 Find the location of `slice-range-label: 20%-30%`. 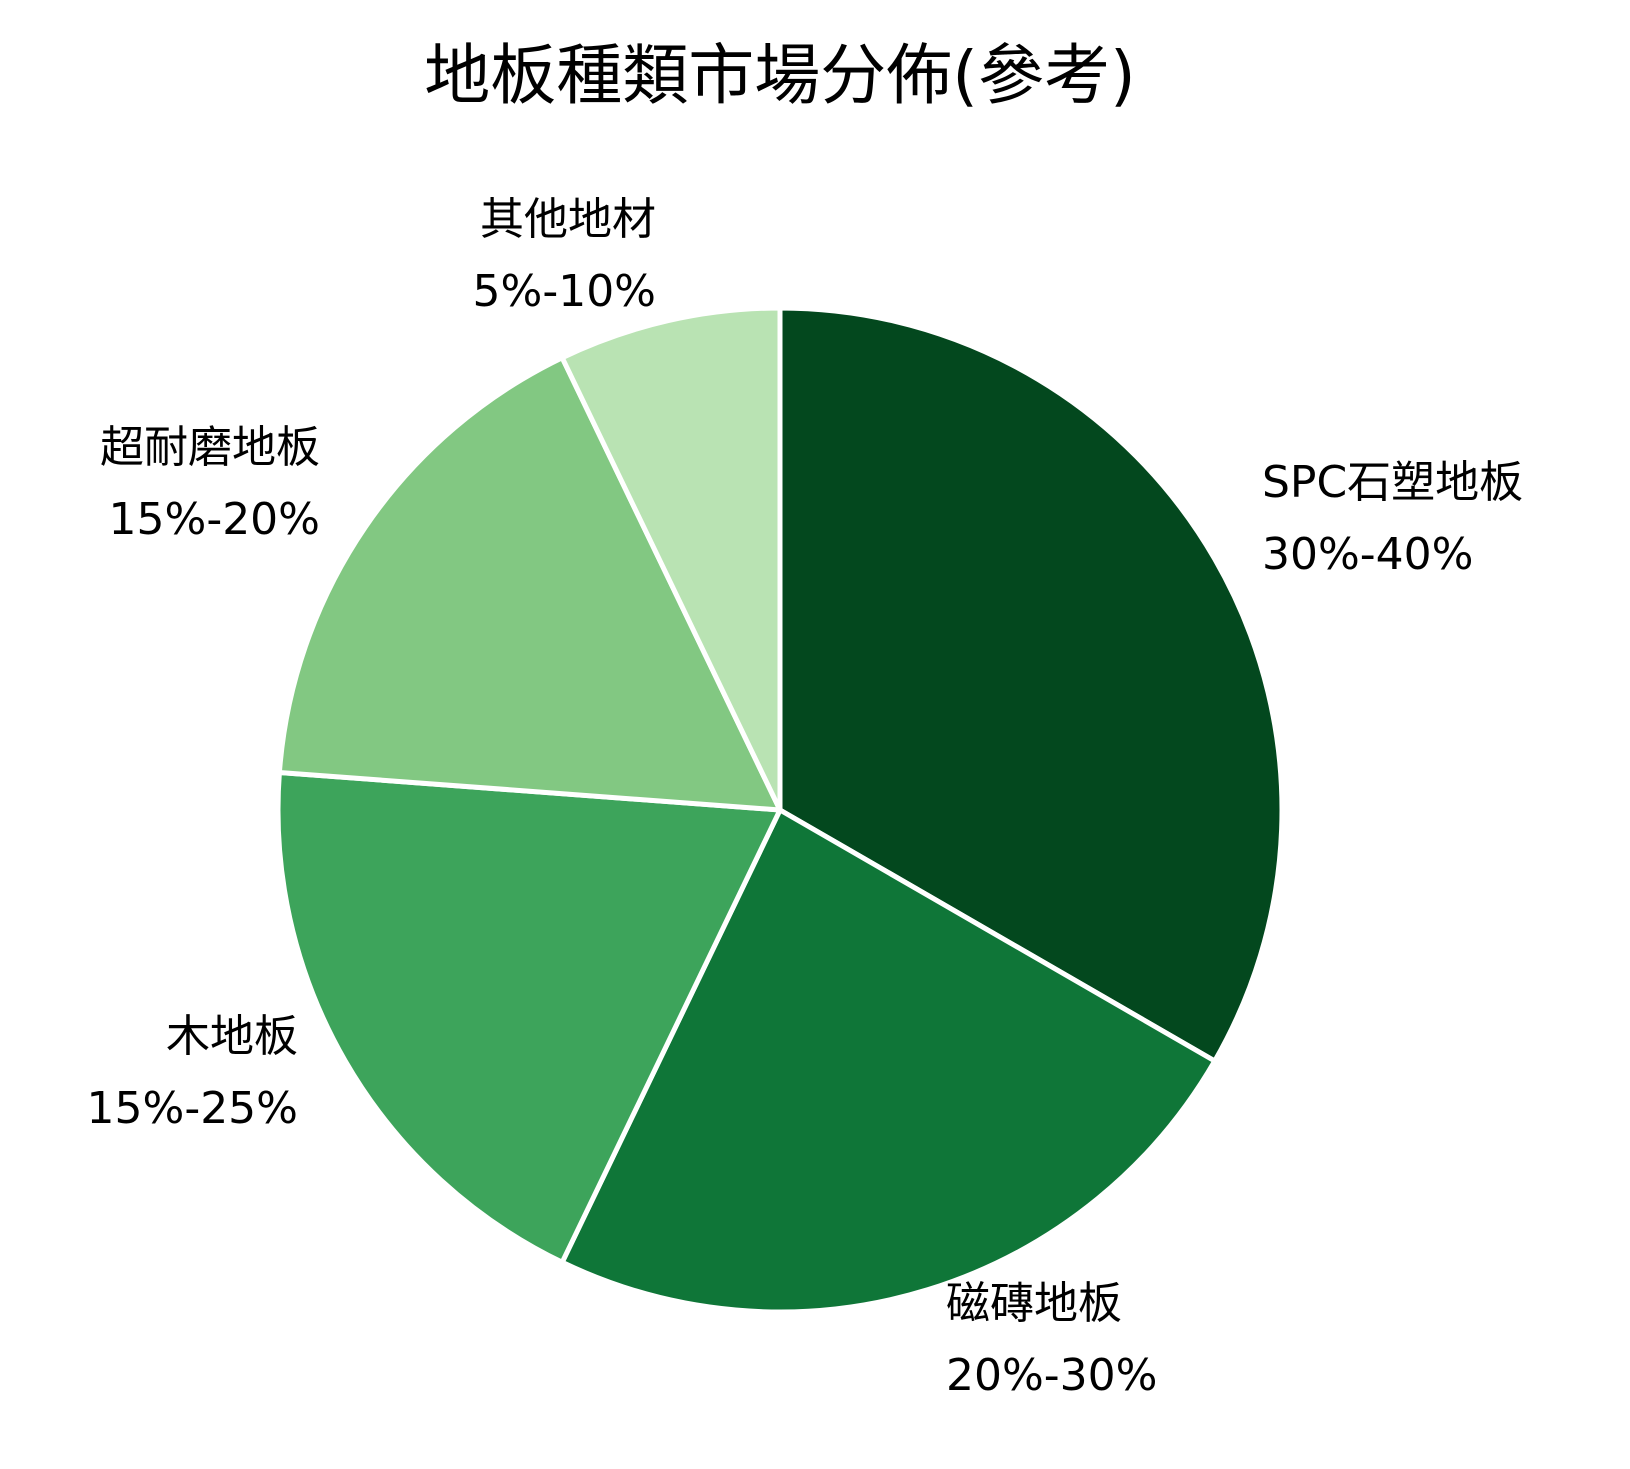

slice-range-label: 20%-30% is located at coordinates (1051, 1375).